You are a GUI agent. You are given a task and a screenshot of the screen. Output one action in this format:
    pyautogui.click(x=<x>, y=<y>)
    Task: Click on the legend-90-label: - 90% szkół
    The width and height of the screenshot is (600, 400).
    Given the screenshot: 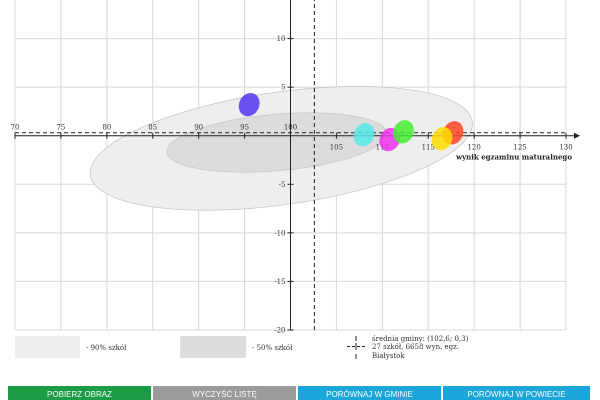 What is the action you would take?
    pyautogui.click(x=106, y=348)
    